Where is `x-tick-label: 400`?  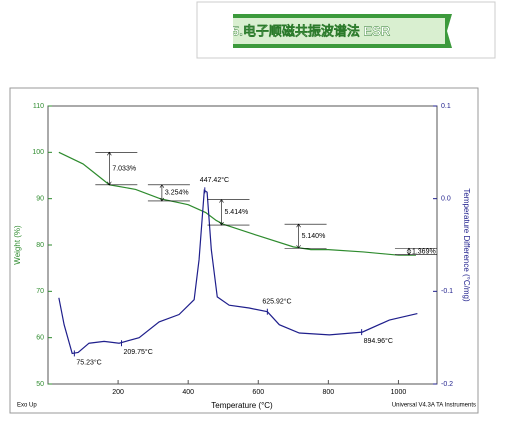
x-tick-label: 400 is located at coordinates (188, 392).